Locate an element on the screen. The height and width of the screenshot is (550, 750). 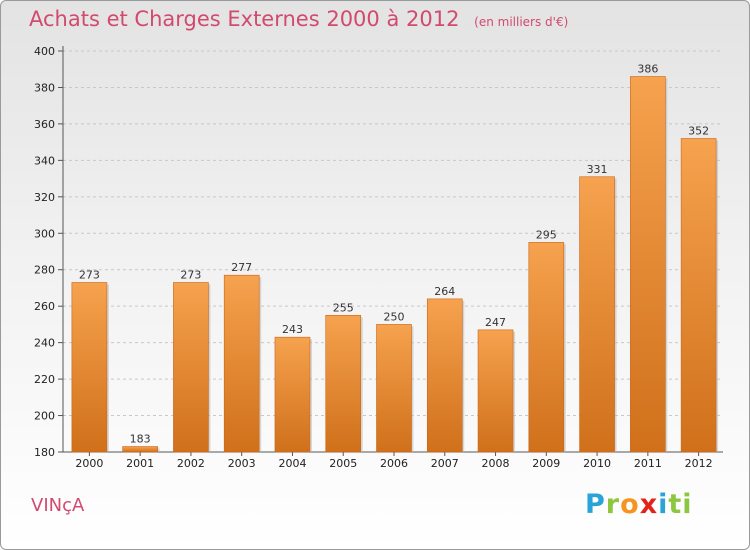
y-tick-label: 220 is located at coordinates (44, 379).